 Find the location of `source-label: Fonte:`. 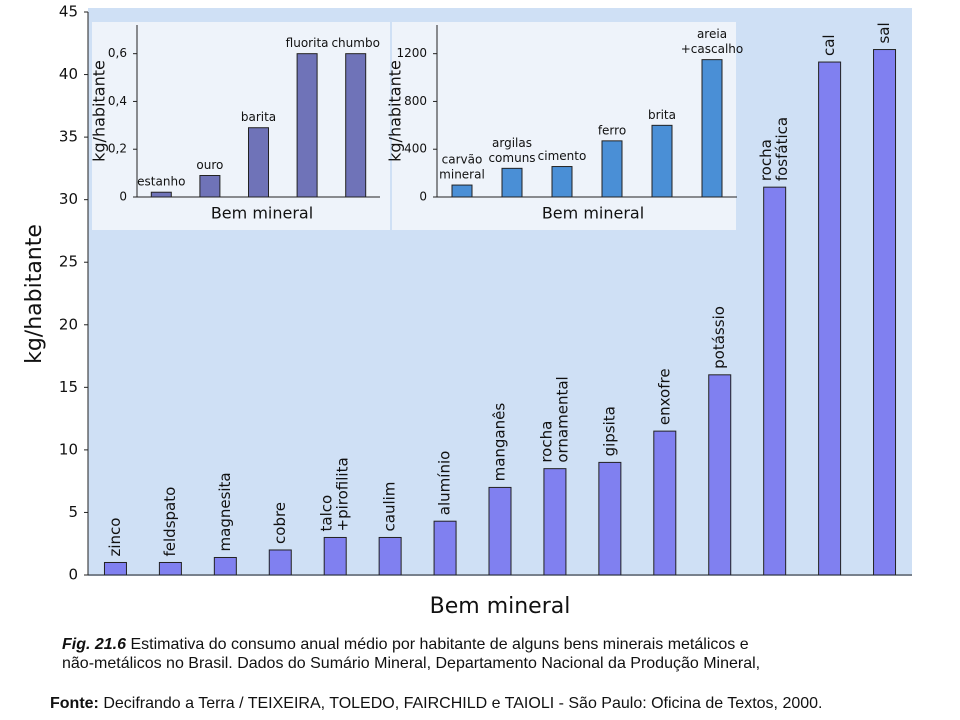

source-label: Fonte: is located at coordinates (74, 703).